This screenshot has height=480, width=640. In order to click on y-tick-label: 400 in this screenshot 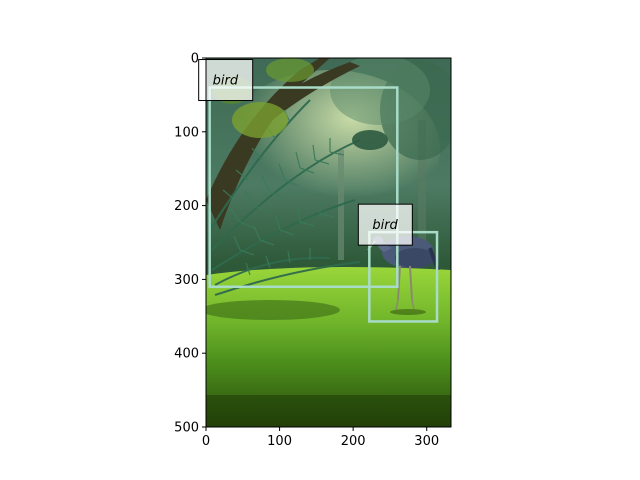, I will do `click(186, 354)`.